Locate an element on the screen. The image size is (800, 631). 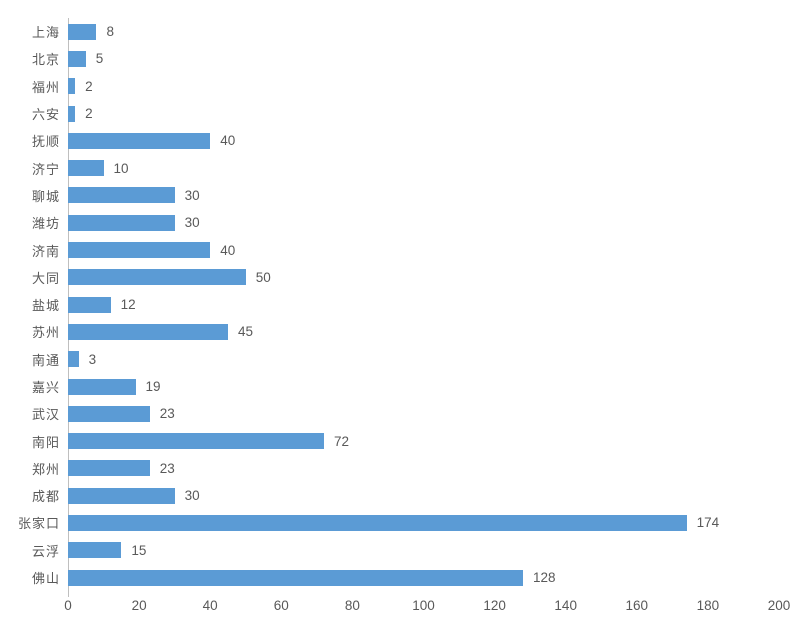
x-tick-label: 140 is located at coordinates (565, 606).